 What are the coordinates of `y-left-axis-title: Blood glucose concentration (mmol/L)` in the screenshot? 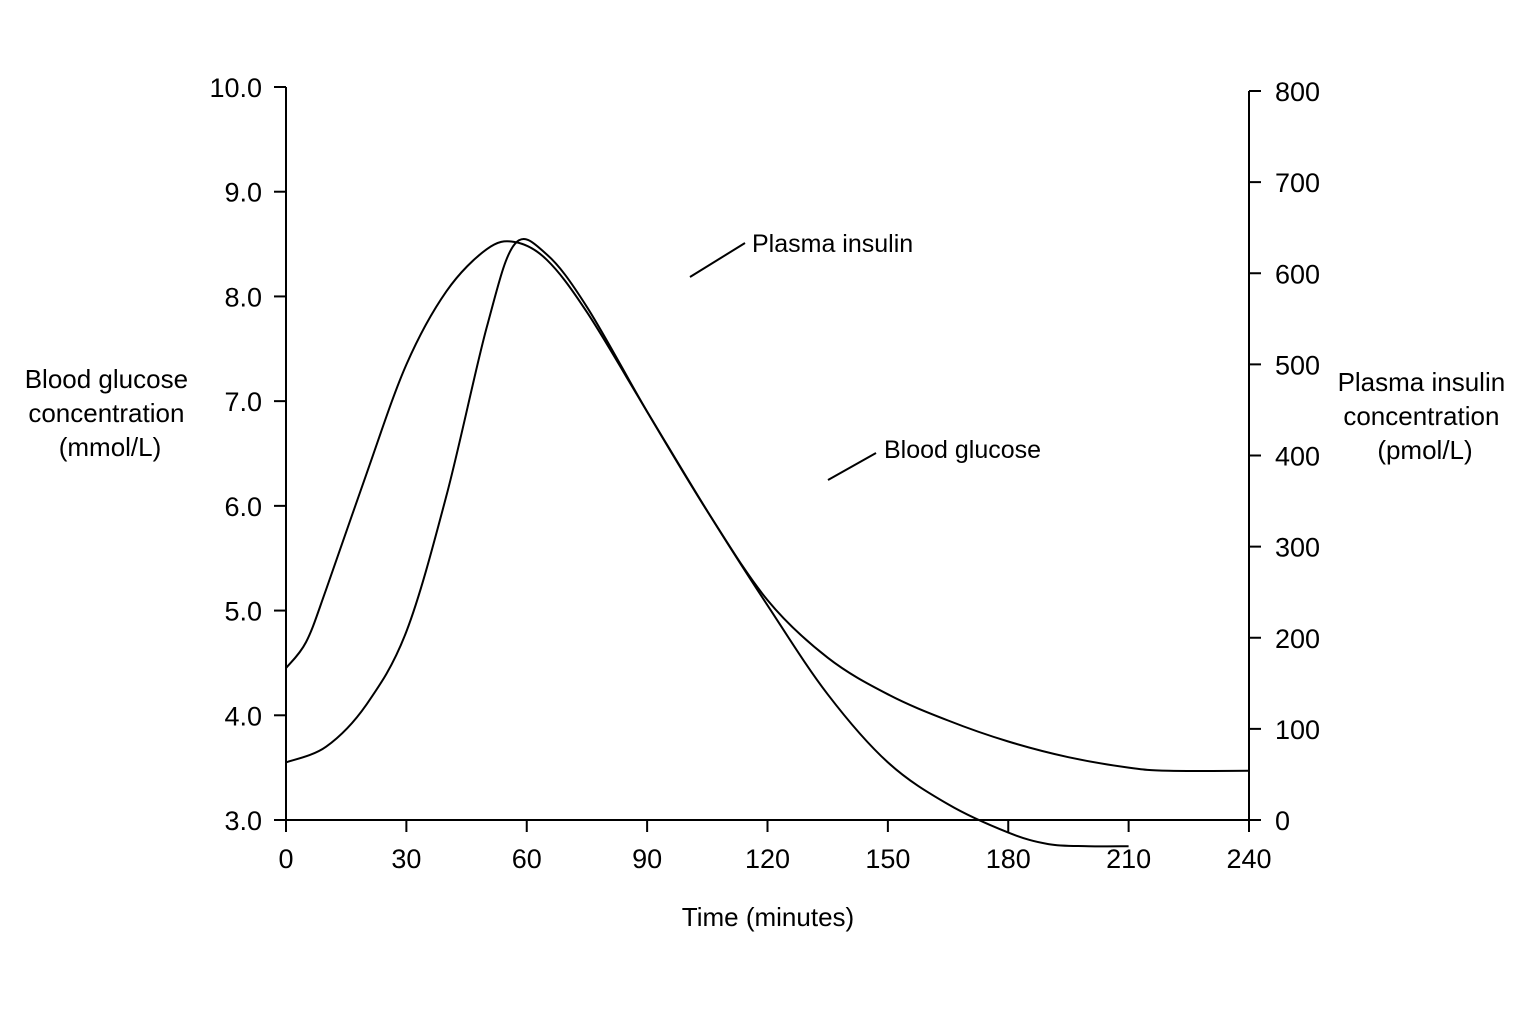 It's located at (110, 413).